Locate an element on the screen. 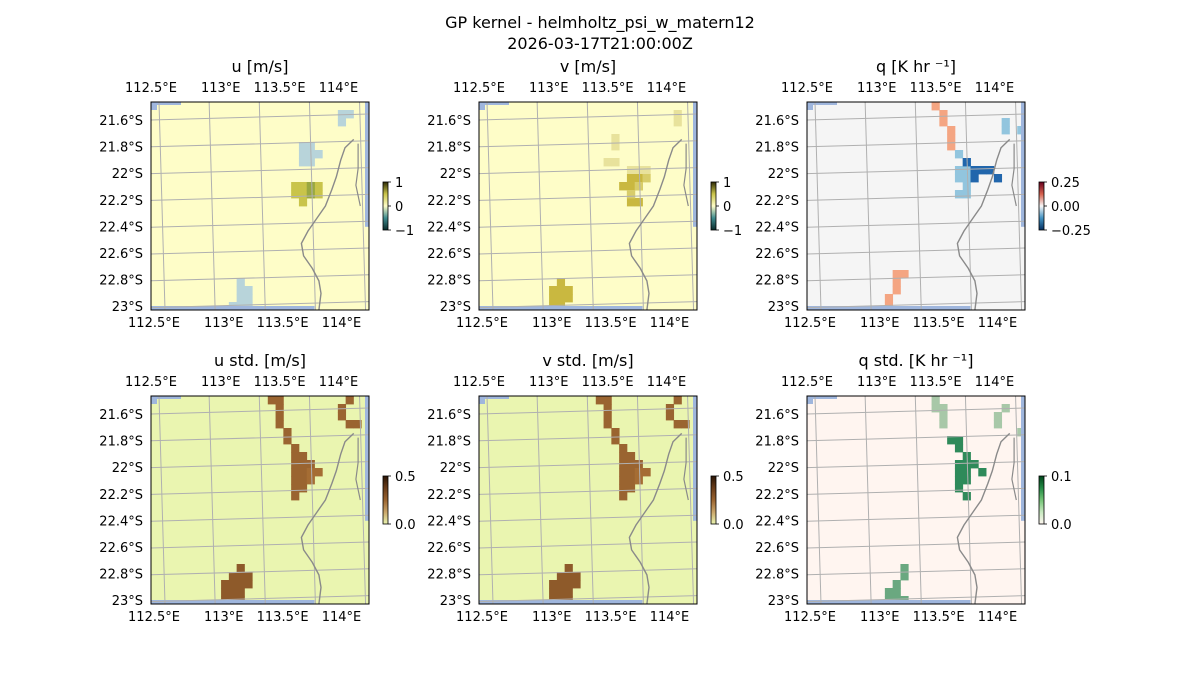 The width and height of the screenshot is (1200, 700). y-tick-label: 22°S is located at coordinates (783, 468).